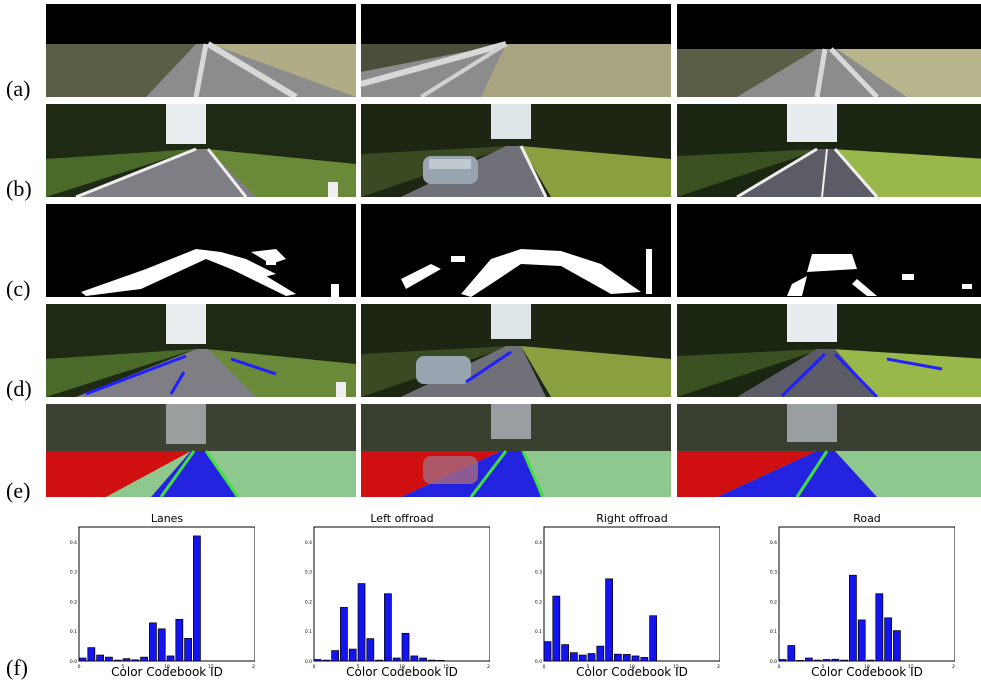 The width and height of the screenshot is (981, 685). What do you see at coordinates (18, 490) in the screenshot?
I see `row-label-e: (e)` at bounding box center [18, 490].